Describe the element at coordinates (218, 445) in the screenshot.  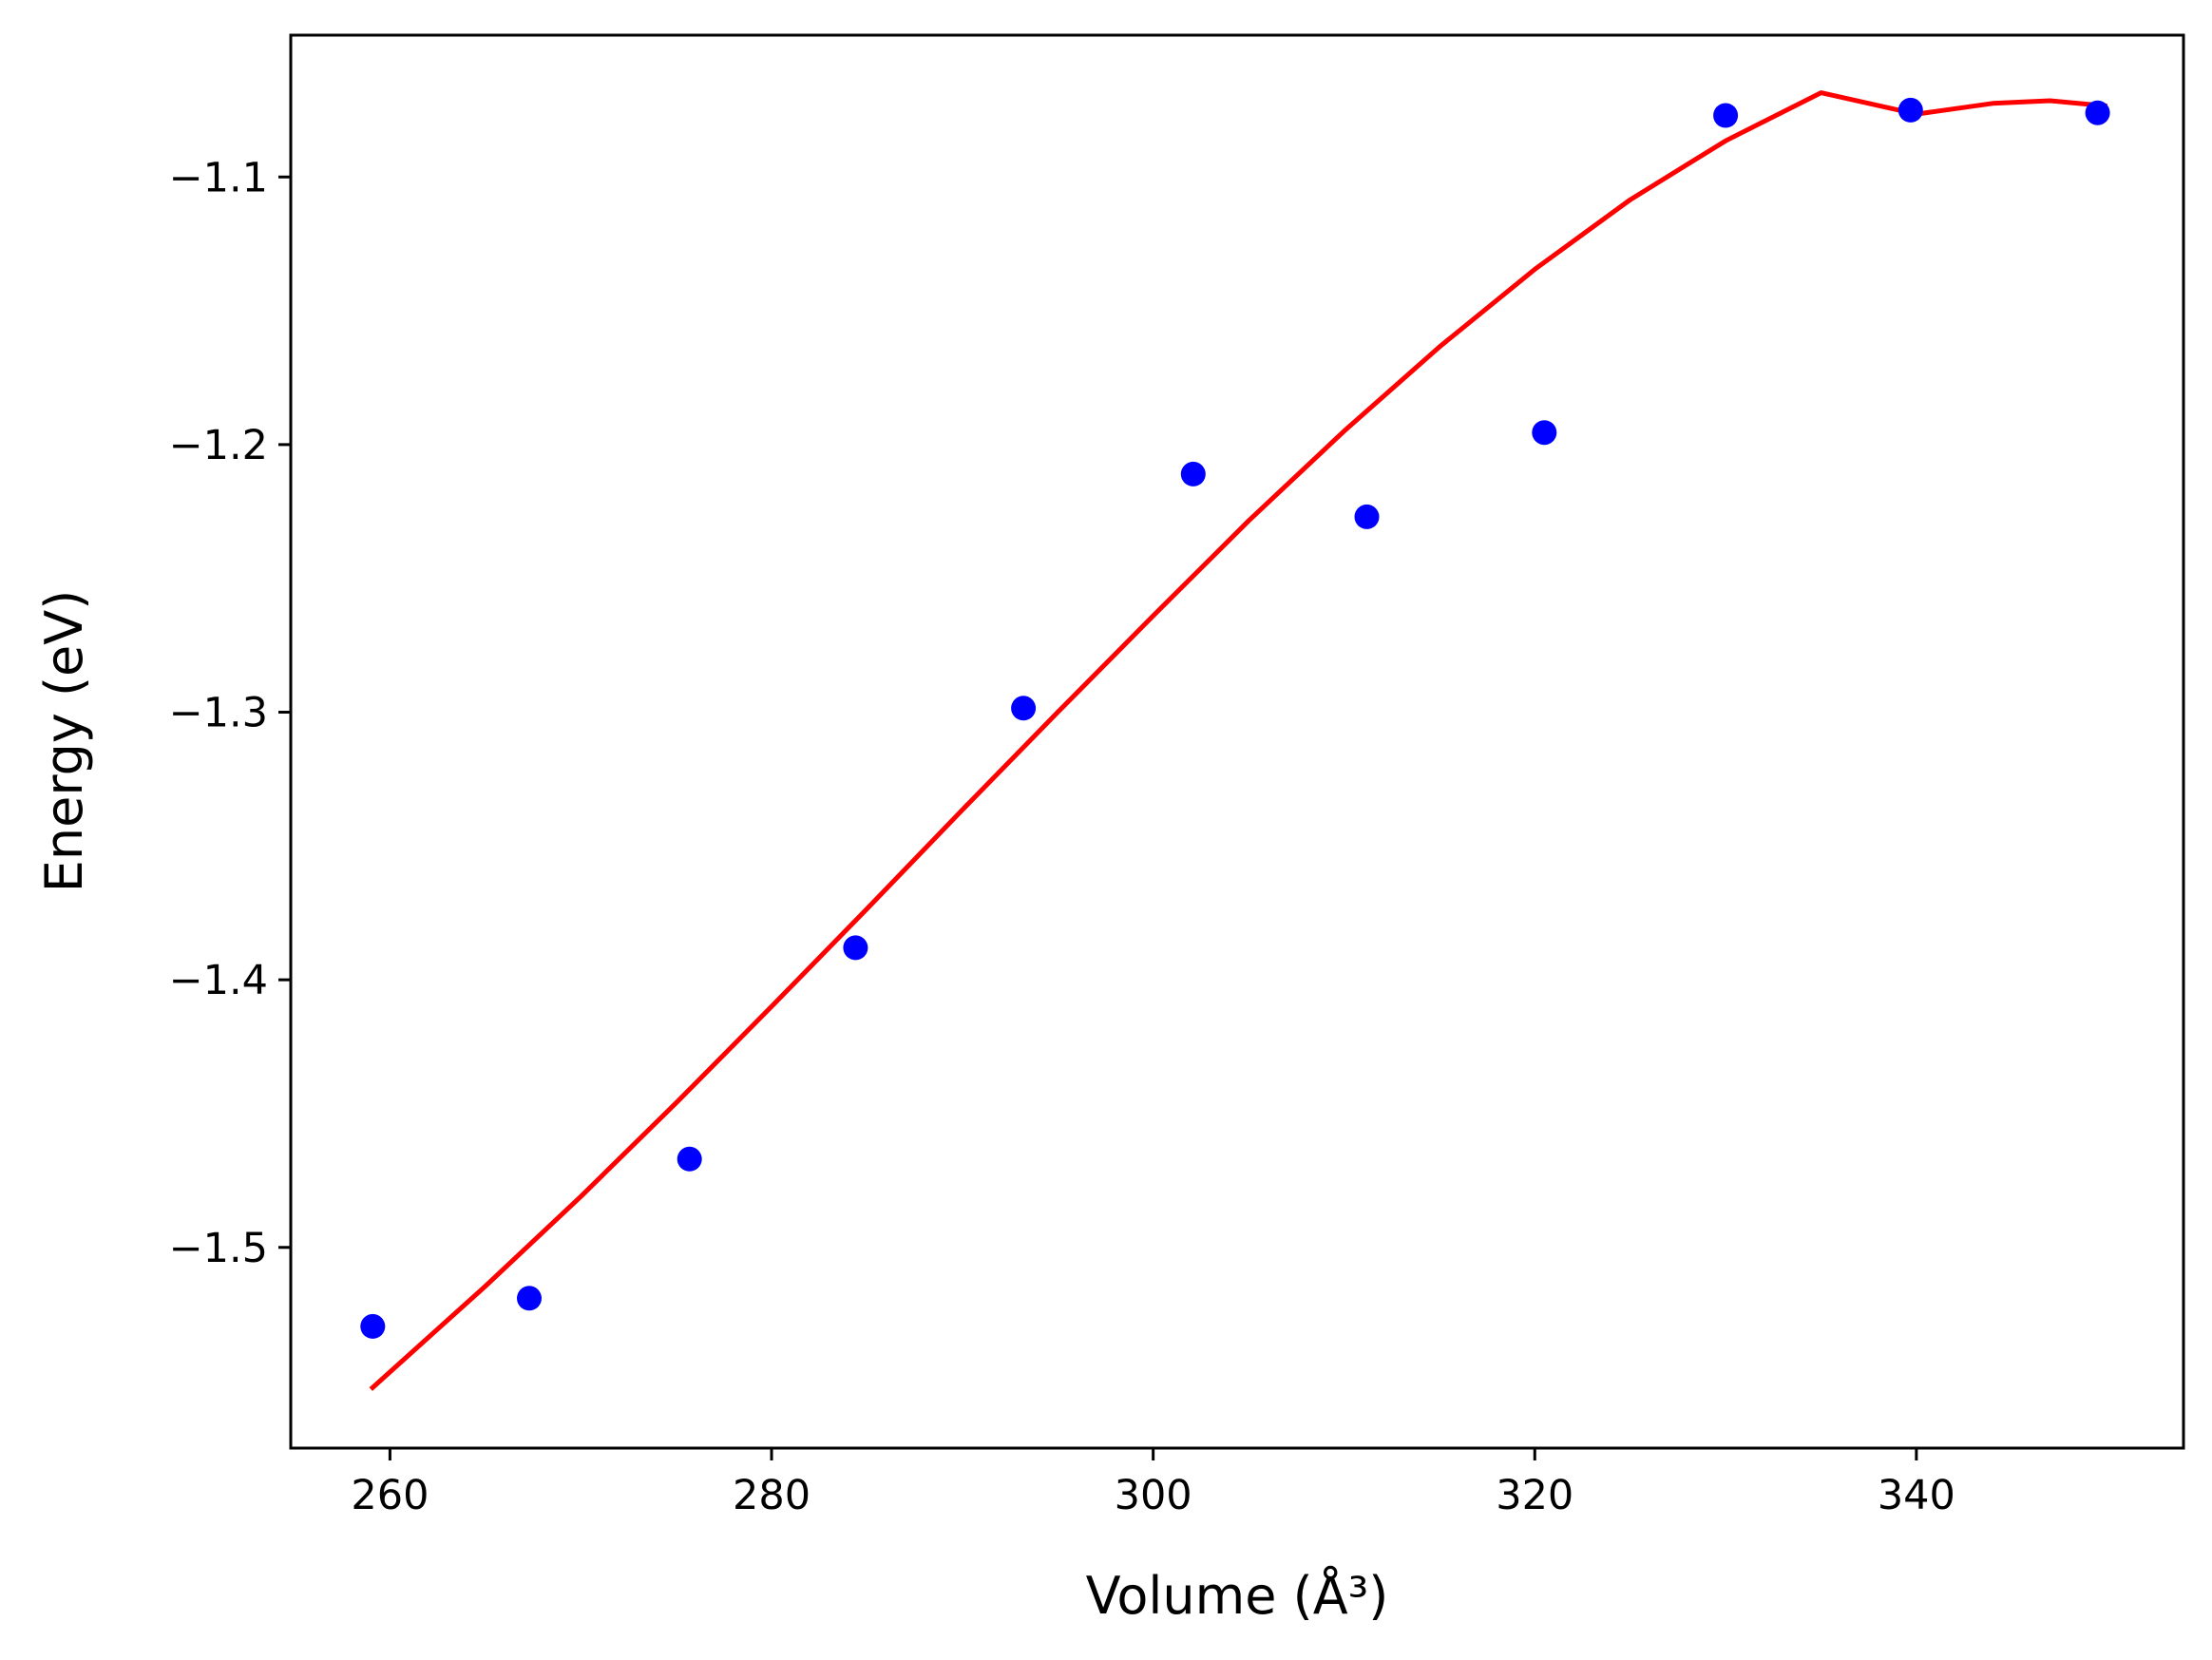
I see `y-tick-label: −1.2` at that location.